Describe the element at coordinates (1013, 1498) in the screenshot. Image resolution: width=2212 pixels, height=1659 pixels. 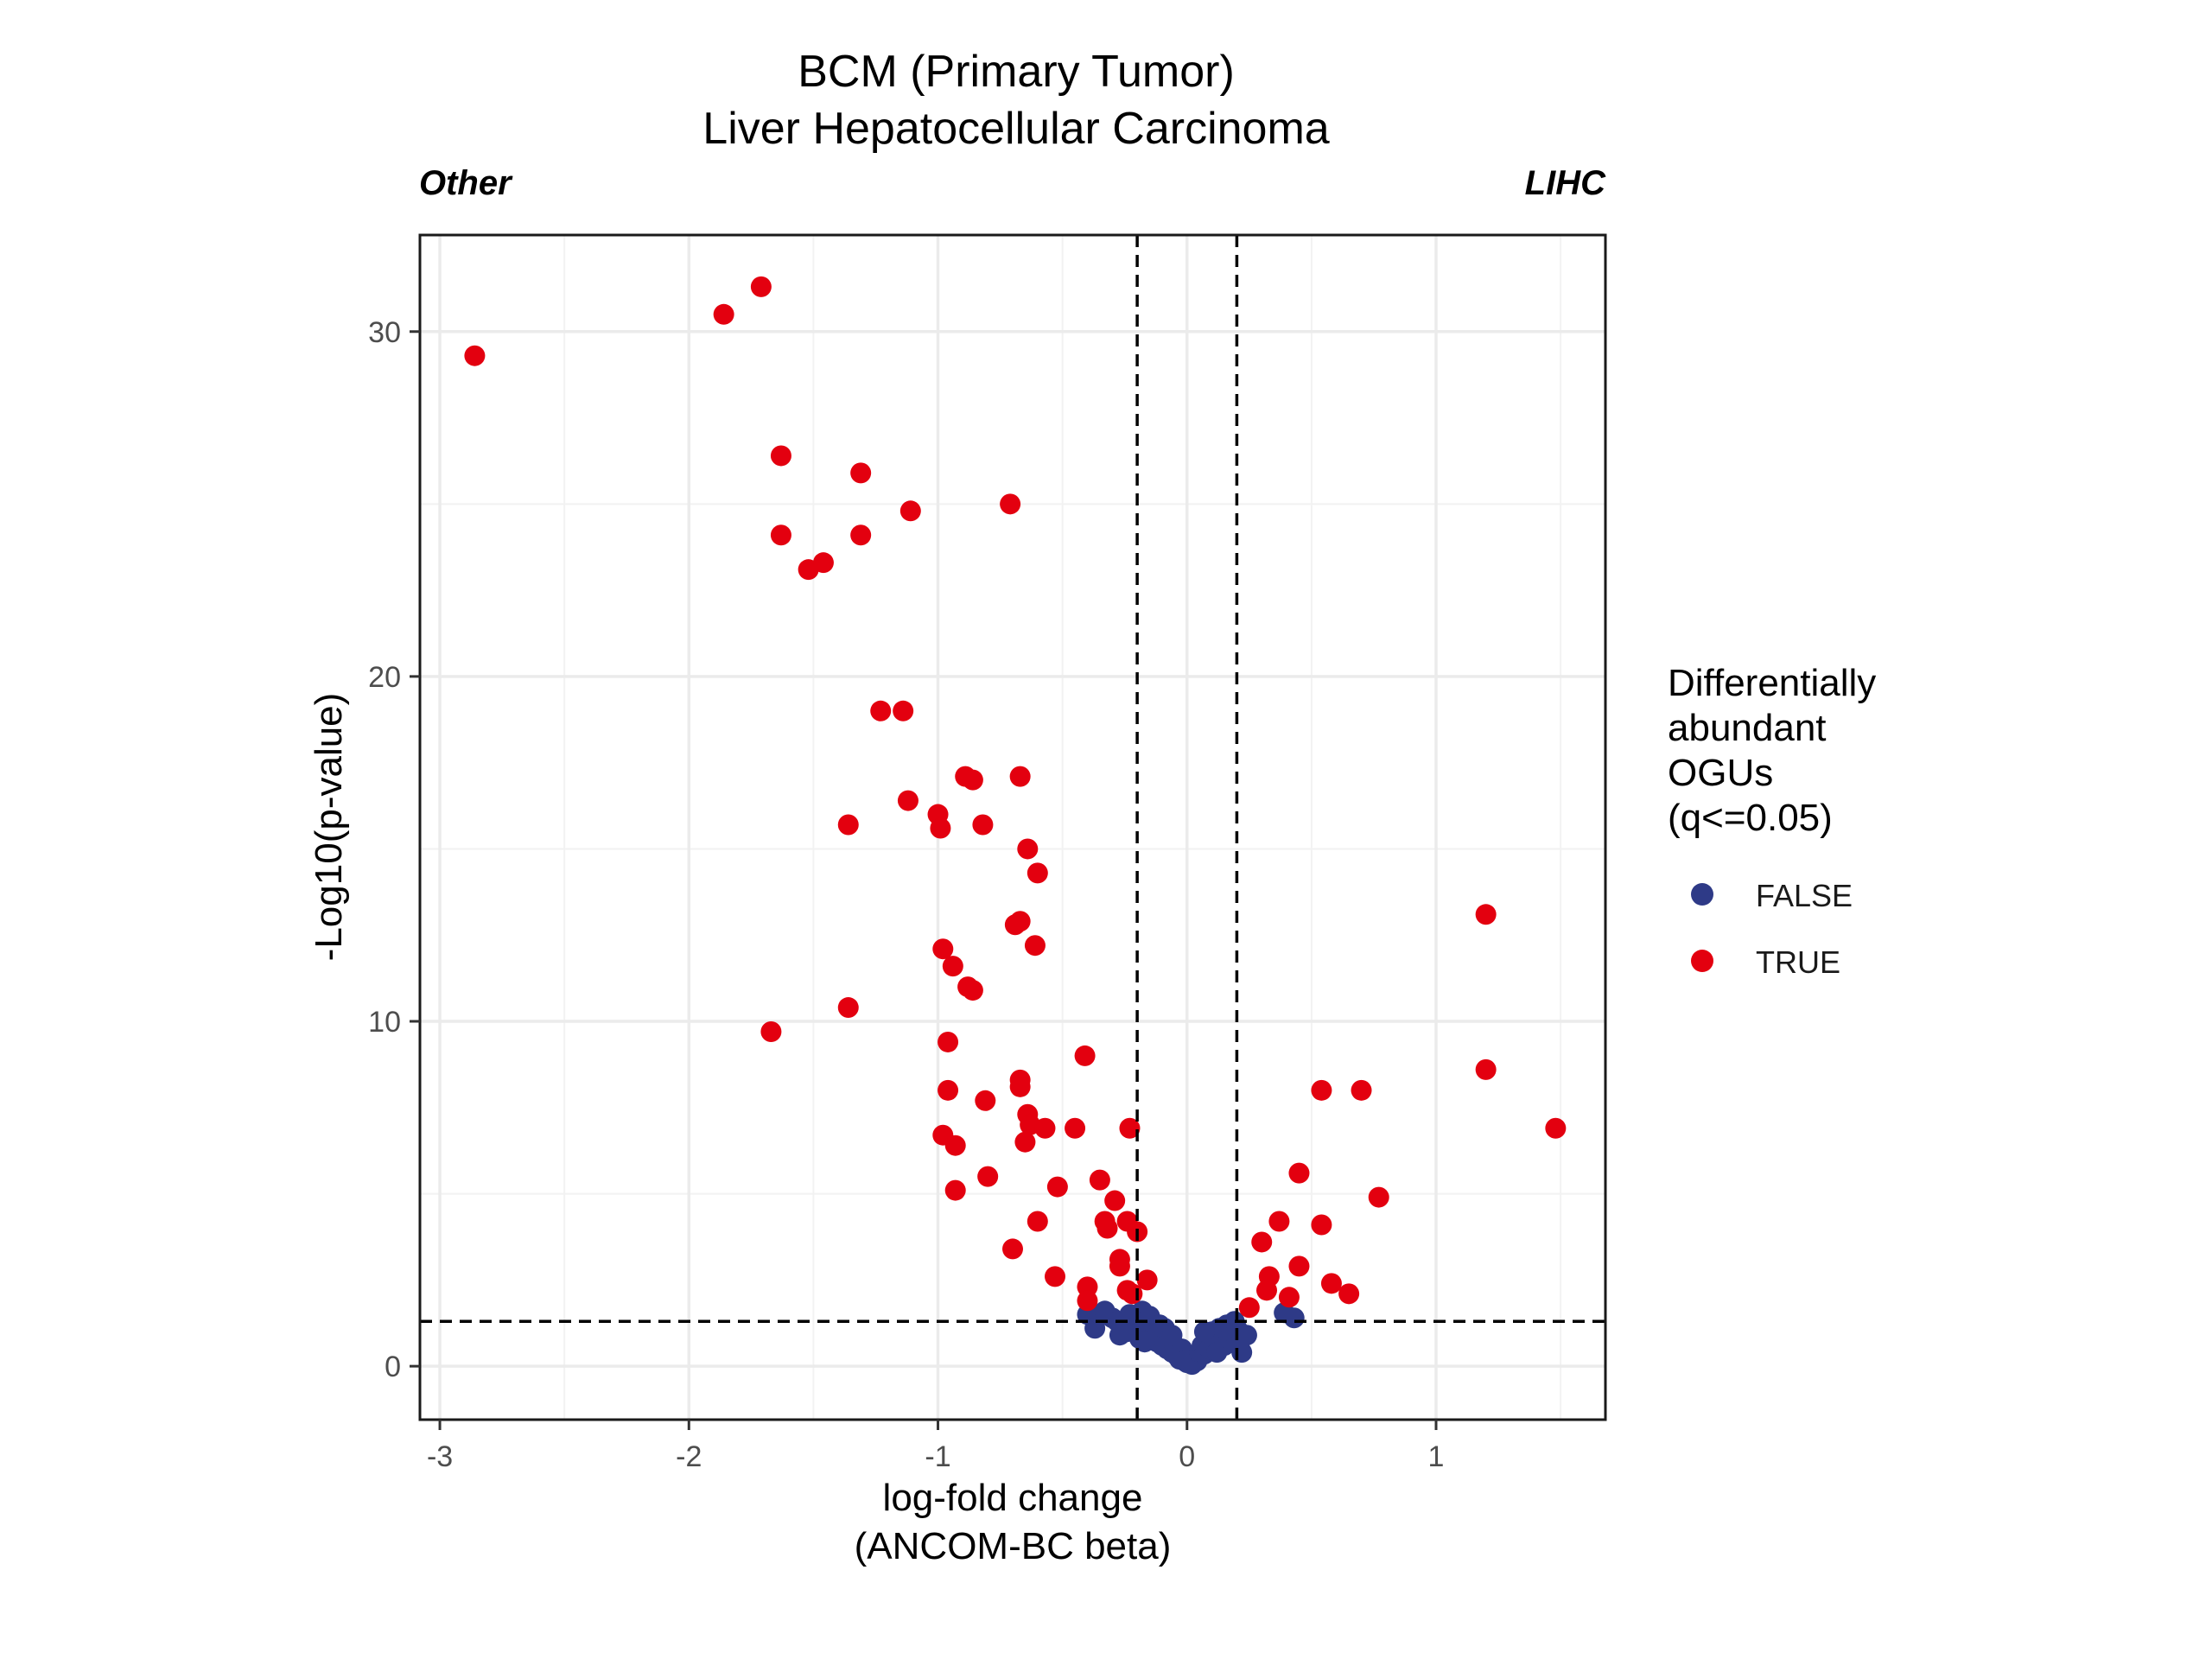
I see `x-axis-label-line1: log-fold change` at that location.